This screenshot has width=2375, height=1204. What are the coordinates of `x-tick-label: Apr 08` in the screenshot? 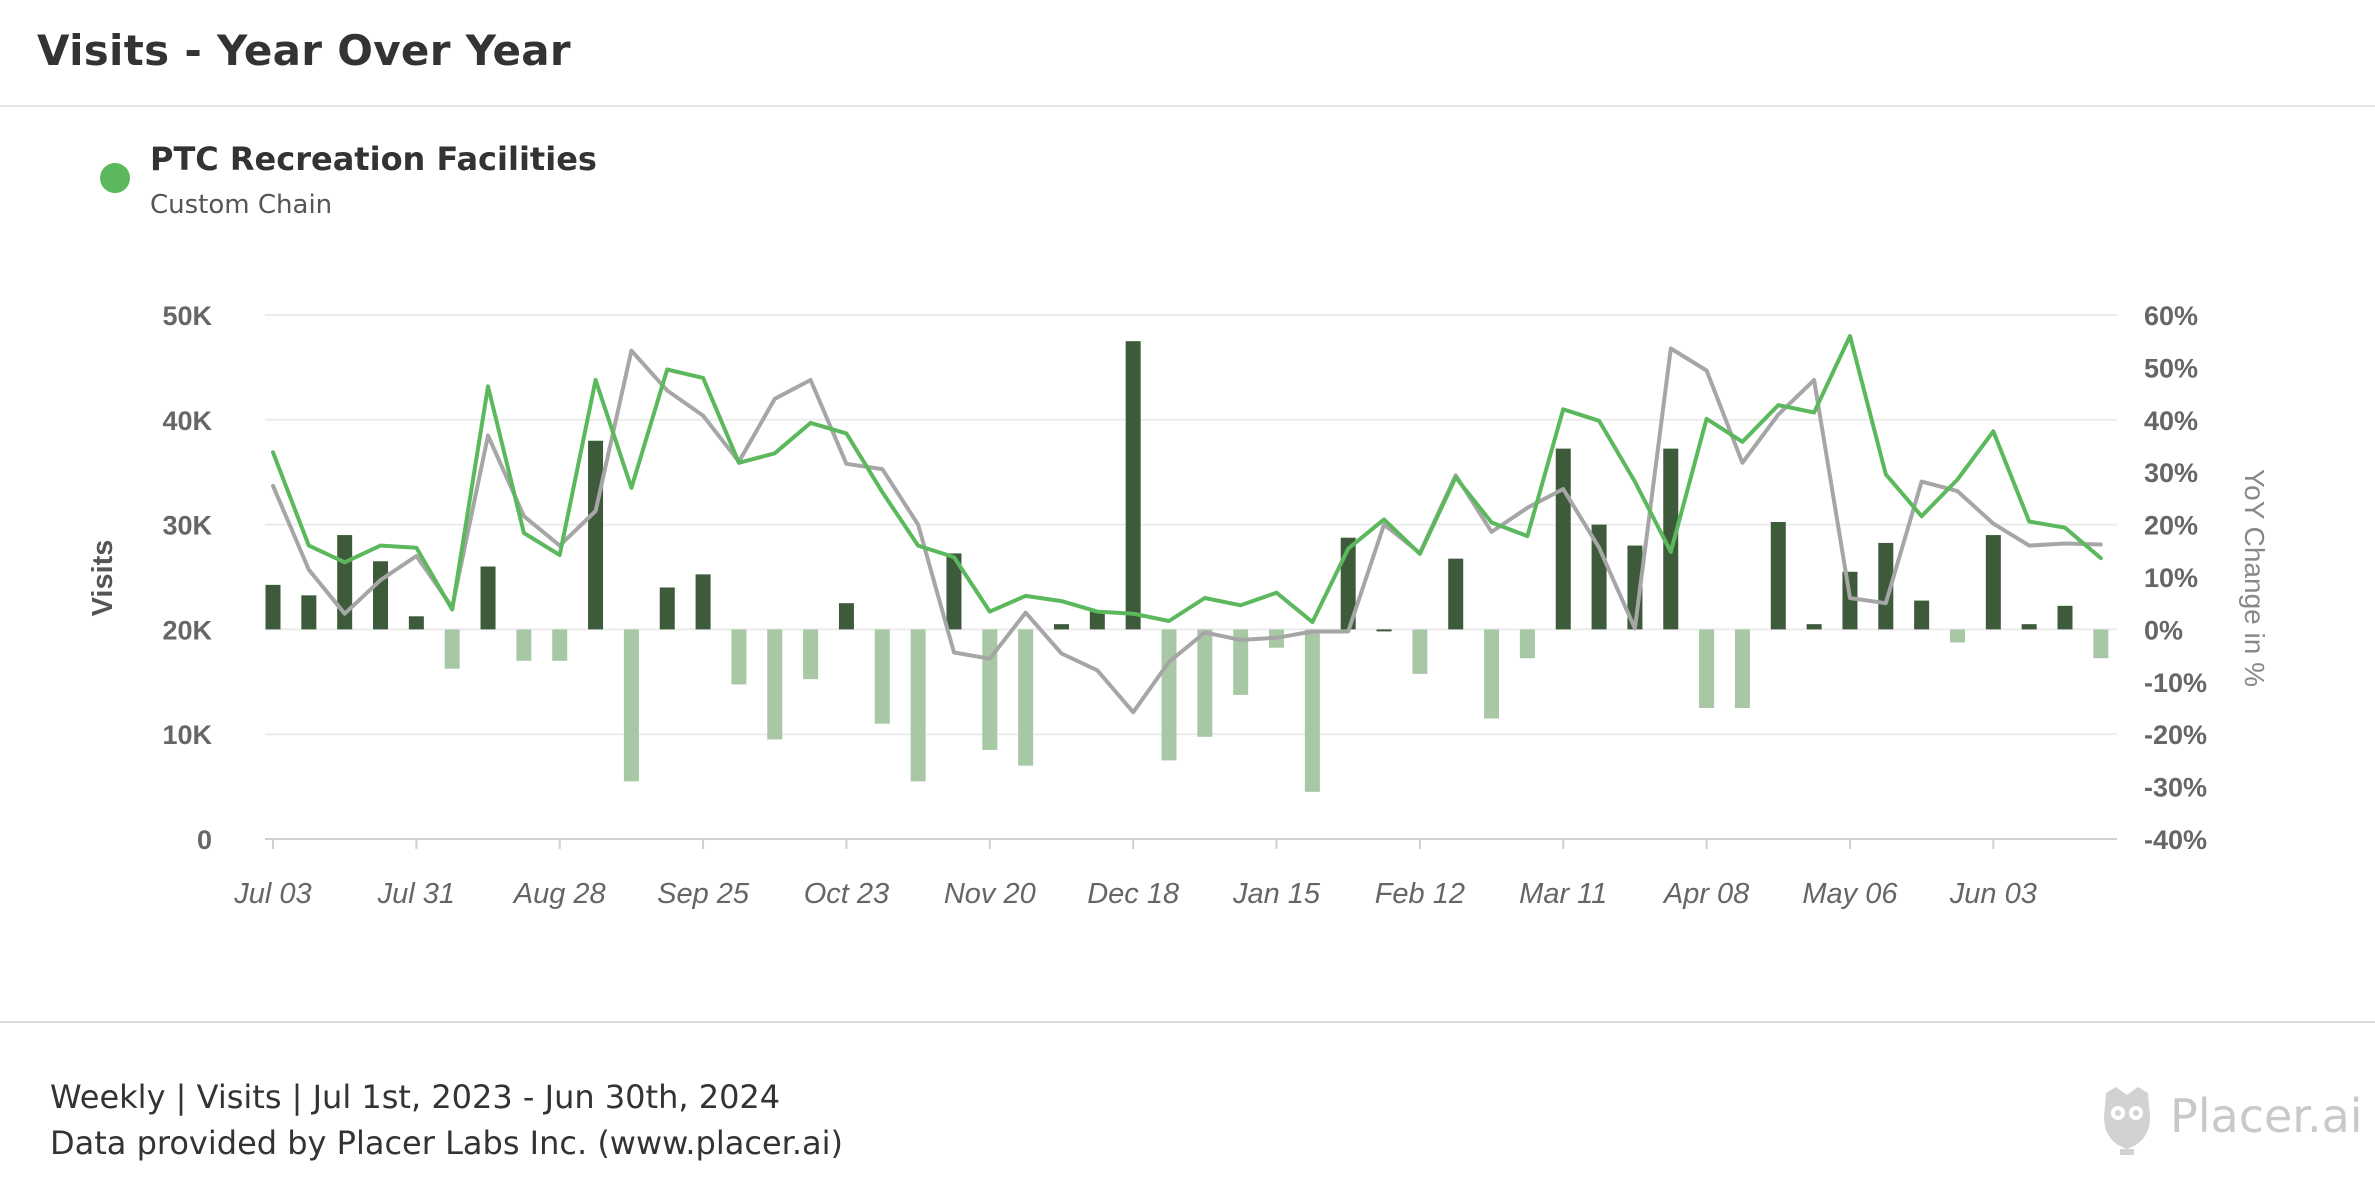 It's located at (1705, 894).